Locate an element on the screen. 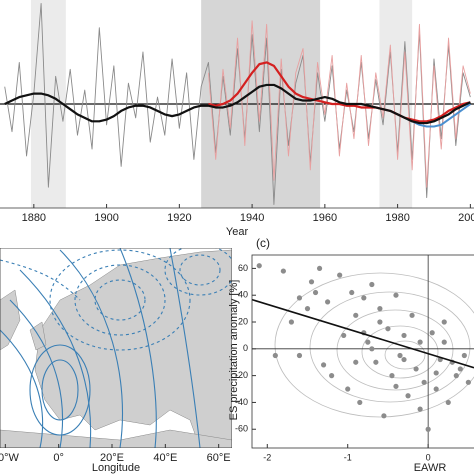 The image size is (474, 474). x-tick-label: 2000 is located at coordinates (466, 218).